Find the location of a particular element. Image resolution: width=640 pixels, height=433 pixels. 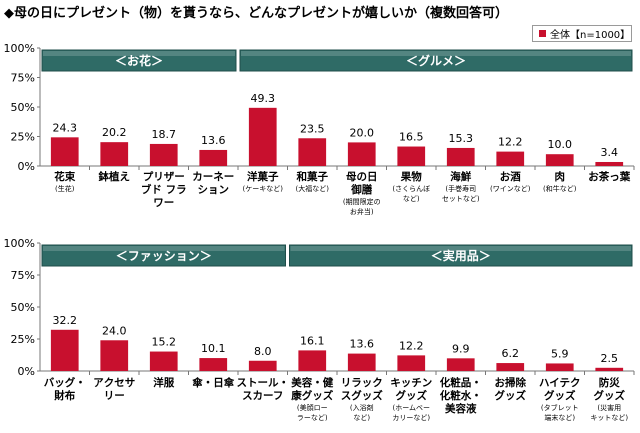

category-label: 美容・健 is located at coordinates (312, 382).